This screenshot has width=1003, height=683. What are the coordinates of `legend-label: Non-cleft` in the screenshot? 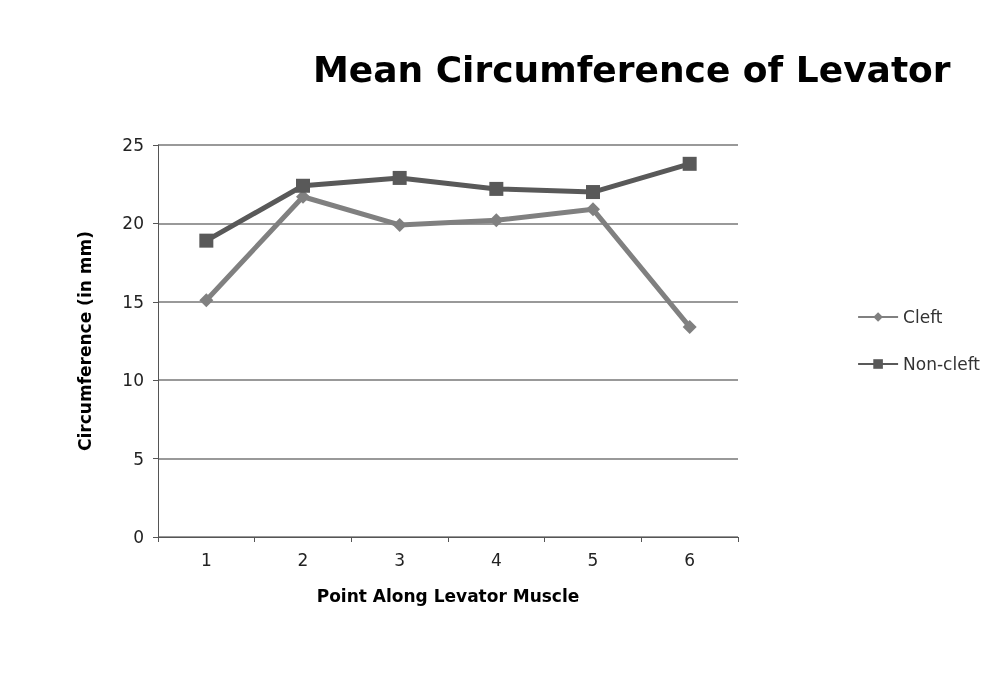 It's located at (942, 364).